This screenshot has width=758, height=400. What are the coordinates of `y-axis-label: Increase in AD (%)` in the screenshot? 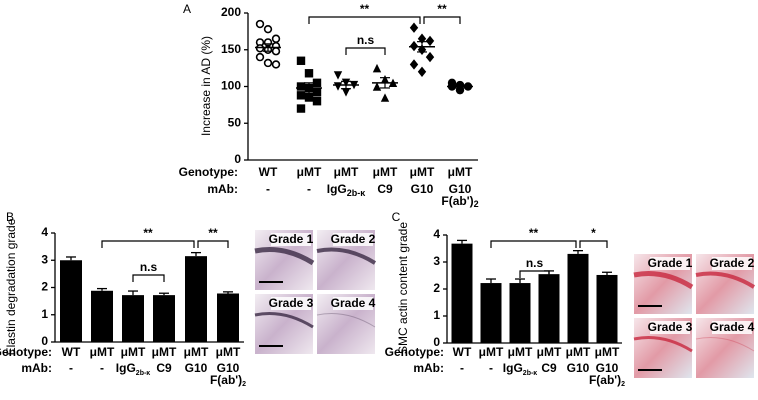 It's located at (206, 86).